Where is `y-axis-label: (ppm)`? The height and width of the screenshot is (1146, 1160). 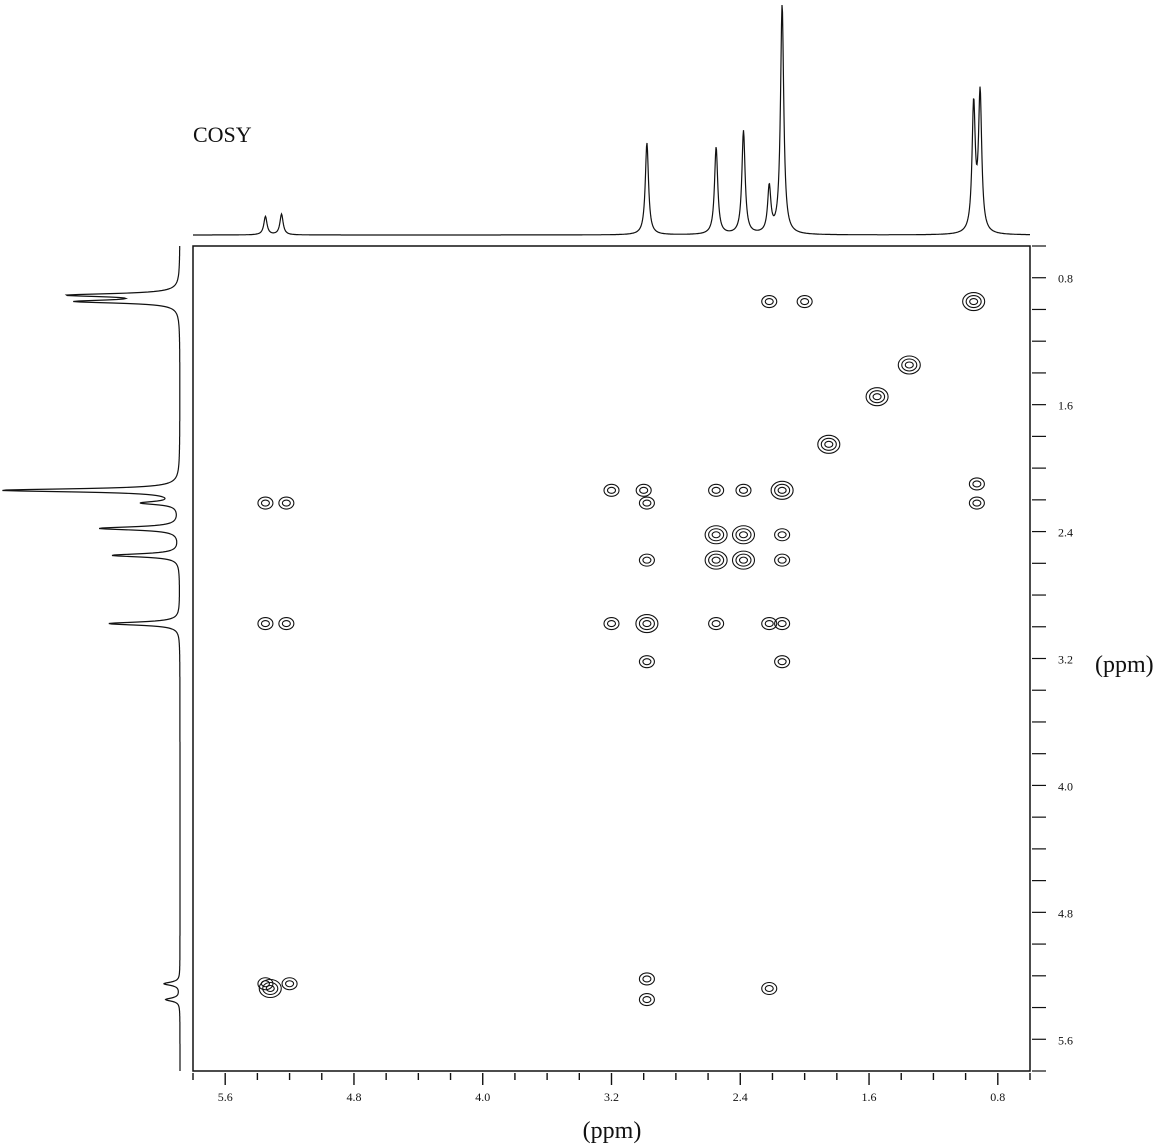 y-axis-label: (ppm) is located at coordinates (1124, 665).